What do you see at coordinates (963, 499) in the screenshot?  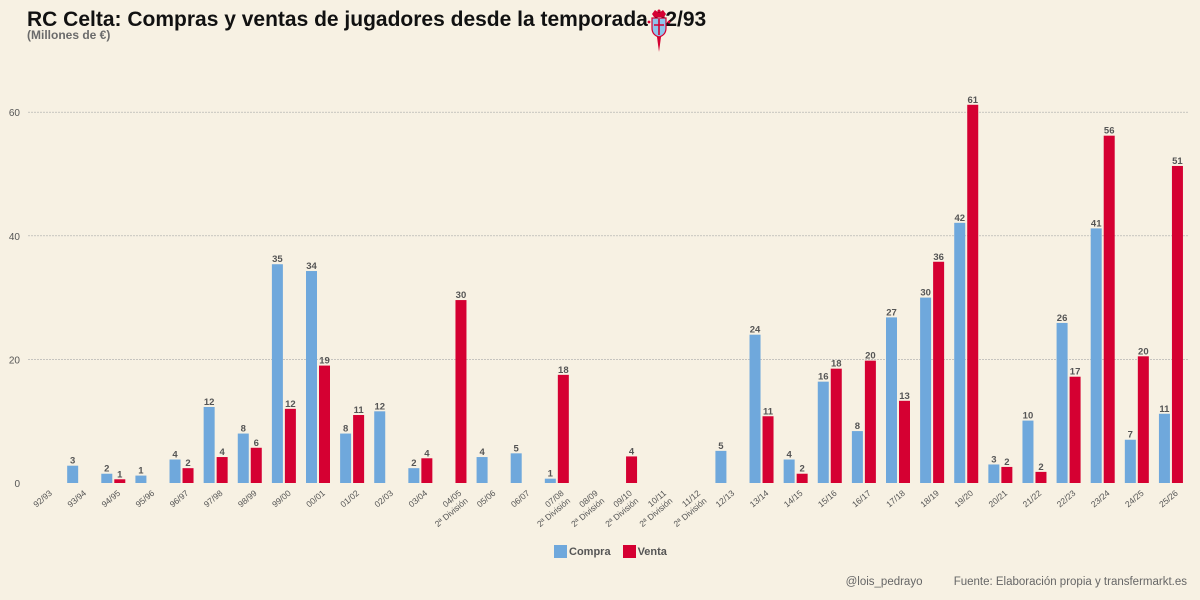 I see `x-tick-label-line: 19/20` at bounding box center [963, 499].